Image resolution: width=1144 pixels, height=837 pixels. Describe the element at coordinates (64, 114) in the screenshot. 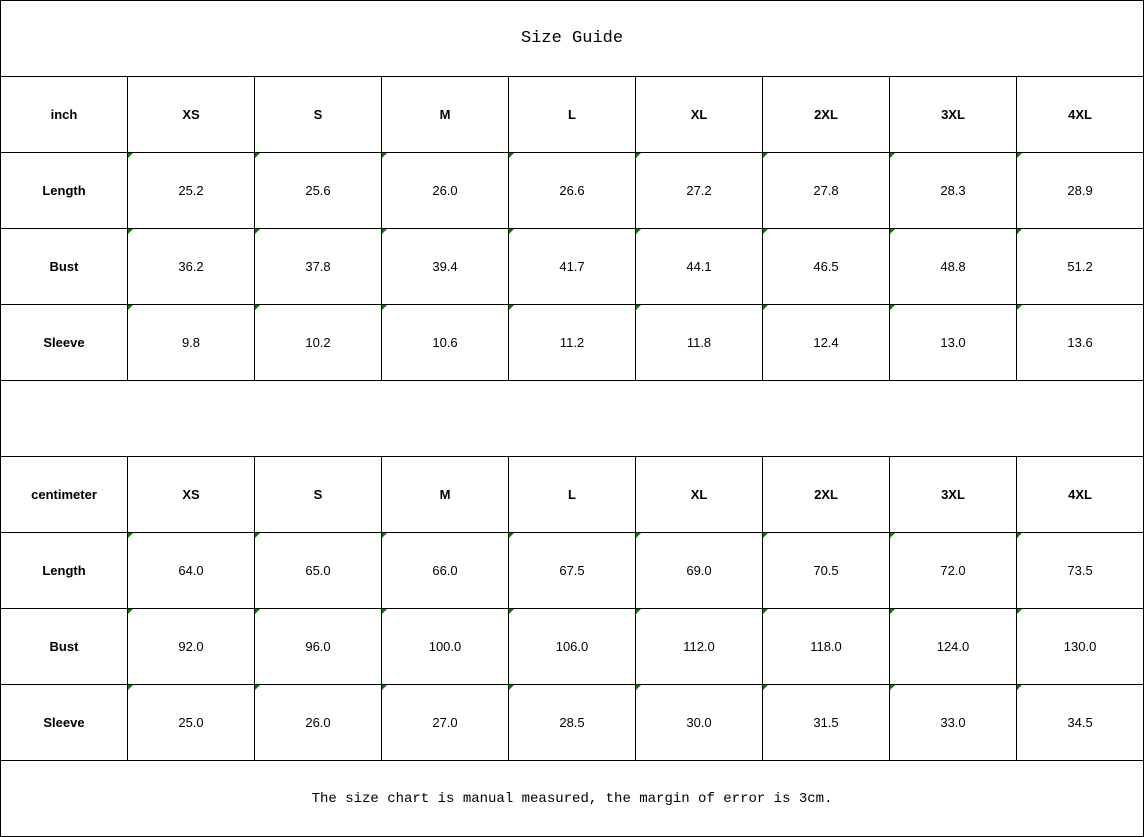

I see `unit-header: inch` at that location.